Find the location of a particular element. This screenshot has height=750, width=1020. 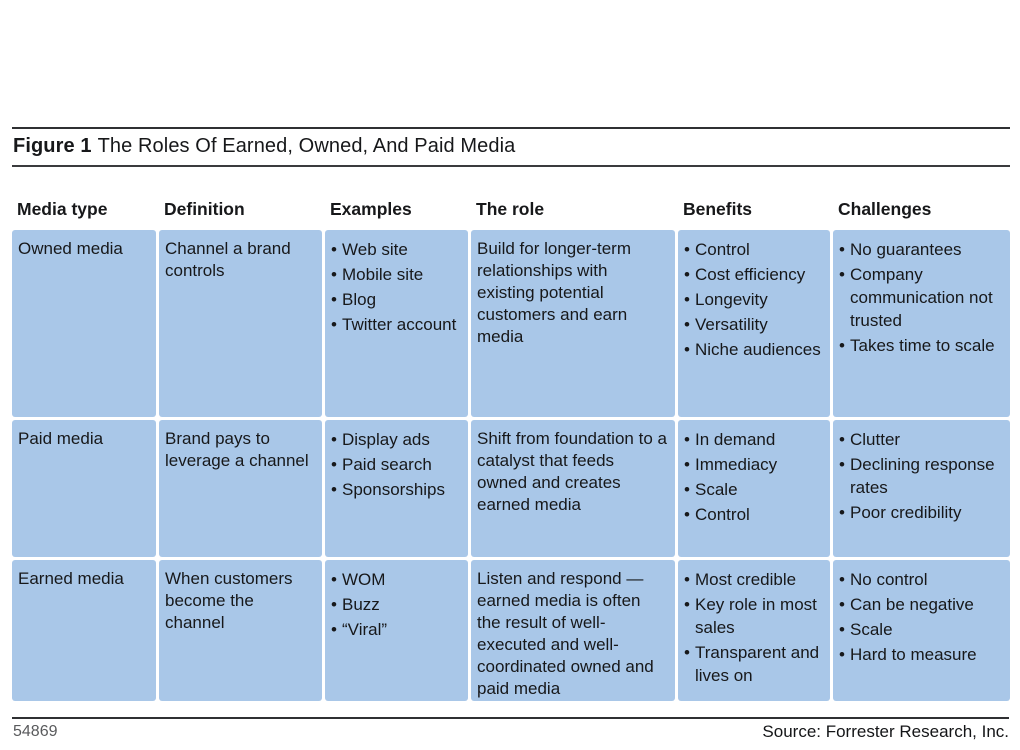

bullet-item: • Blog is located at coordinates (395, 299).